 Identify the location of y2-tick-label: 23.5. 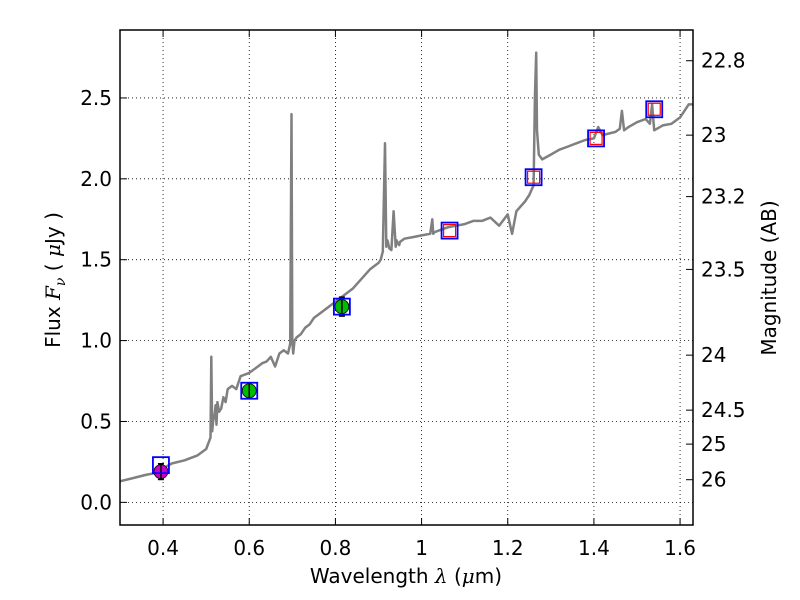
(723, 269).